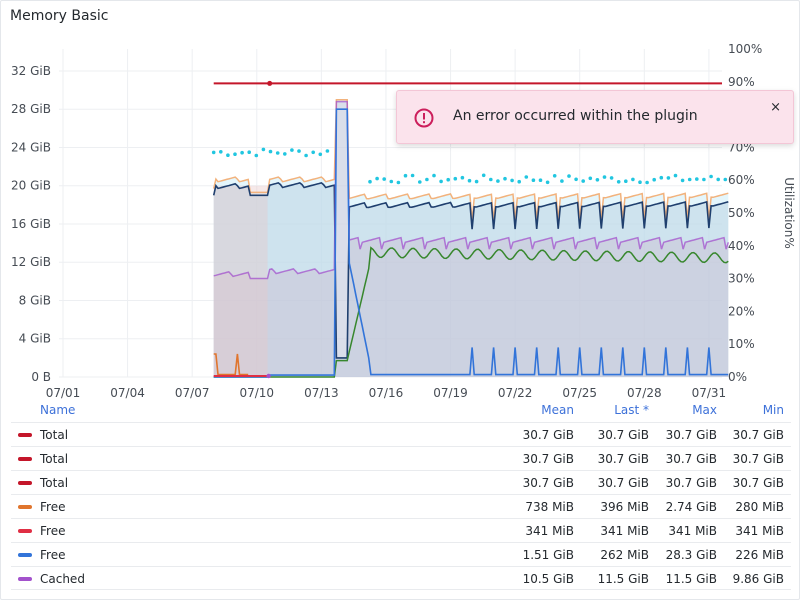  I want to click on x-tick-label: 07/22, so click(515, 392).